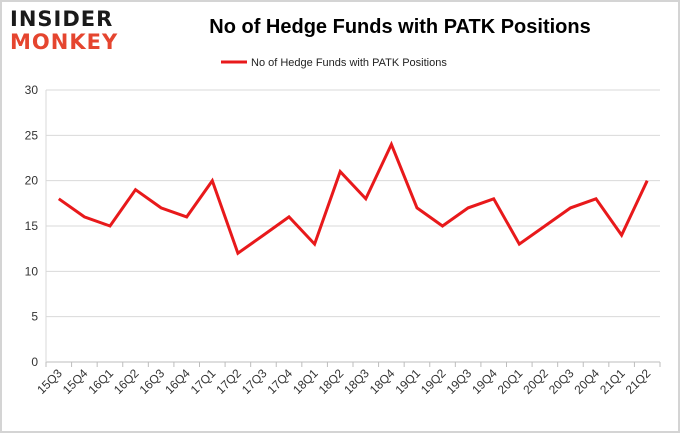 The image size is (680, 433). Describe the element at coordinates (407, 381) in the screenshot. I see `x-tick-label: 19Q1` at that location.